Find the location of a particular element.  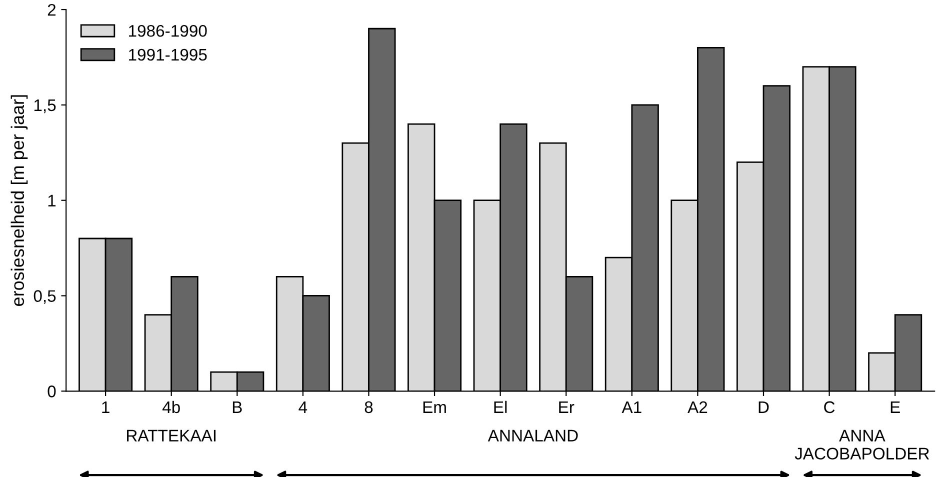

y-tick-label: 2 is located at coordinates (52, 10).